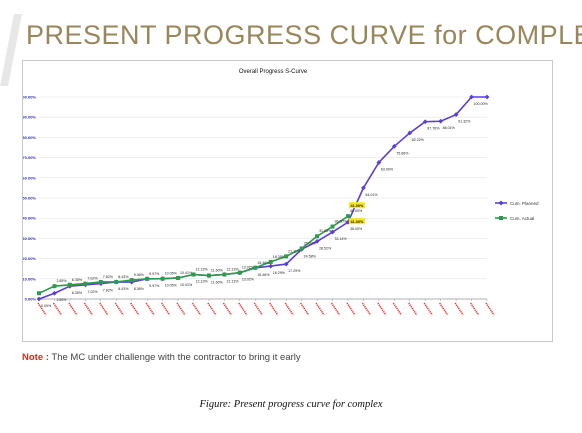 The height and width of the screenshot is (433, 582). What do you see at coordinates (11, 50) in the screenshot?
I see `decorative-slash` at bounding box center [11, 50].